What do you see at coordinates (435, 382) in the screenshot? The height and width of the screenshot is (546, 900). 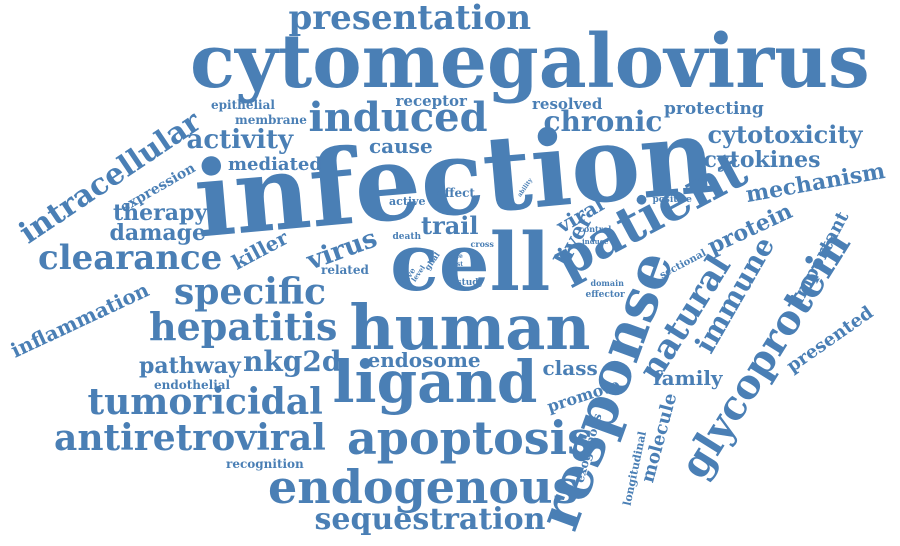 I see `word-ligand: ligand` at bounding box center [435, 382].